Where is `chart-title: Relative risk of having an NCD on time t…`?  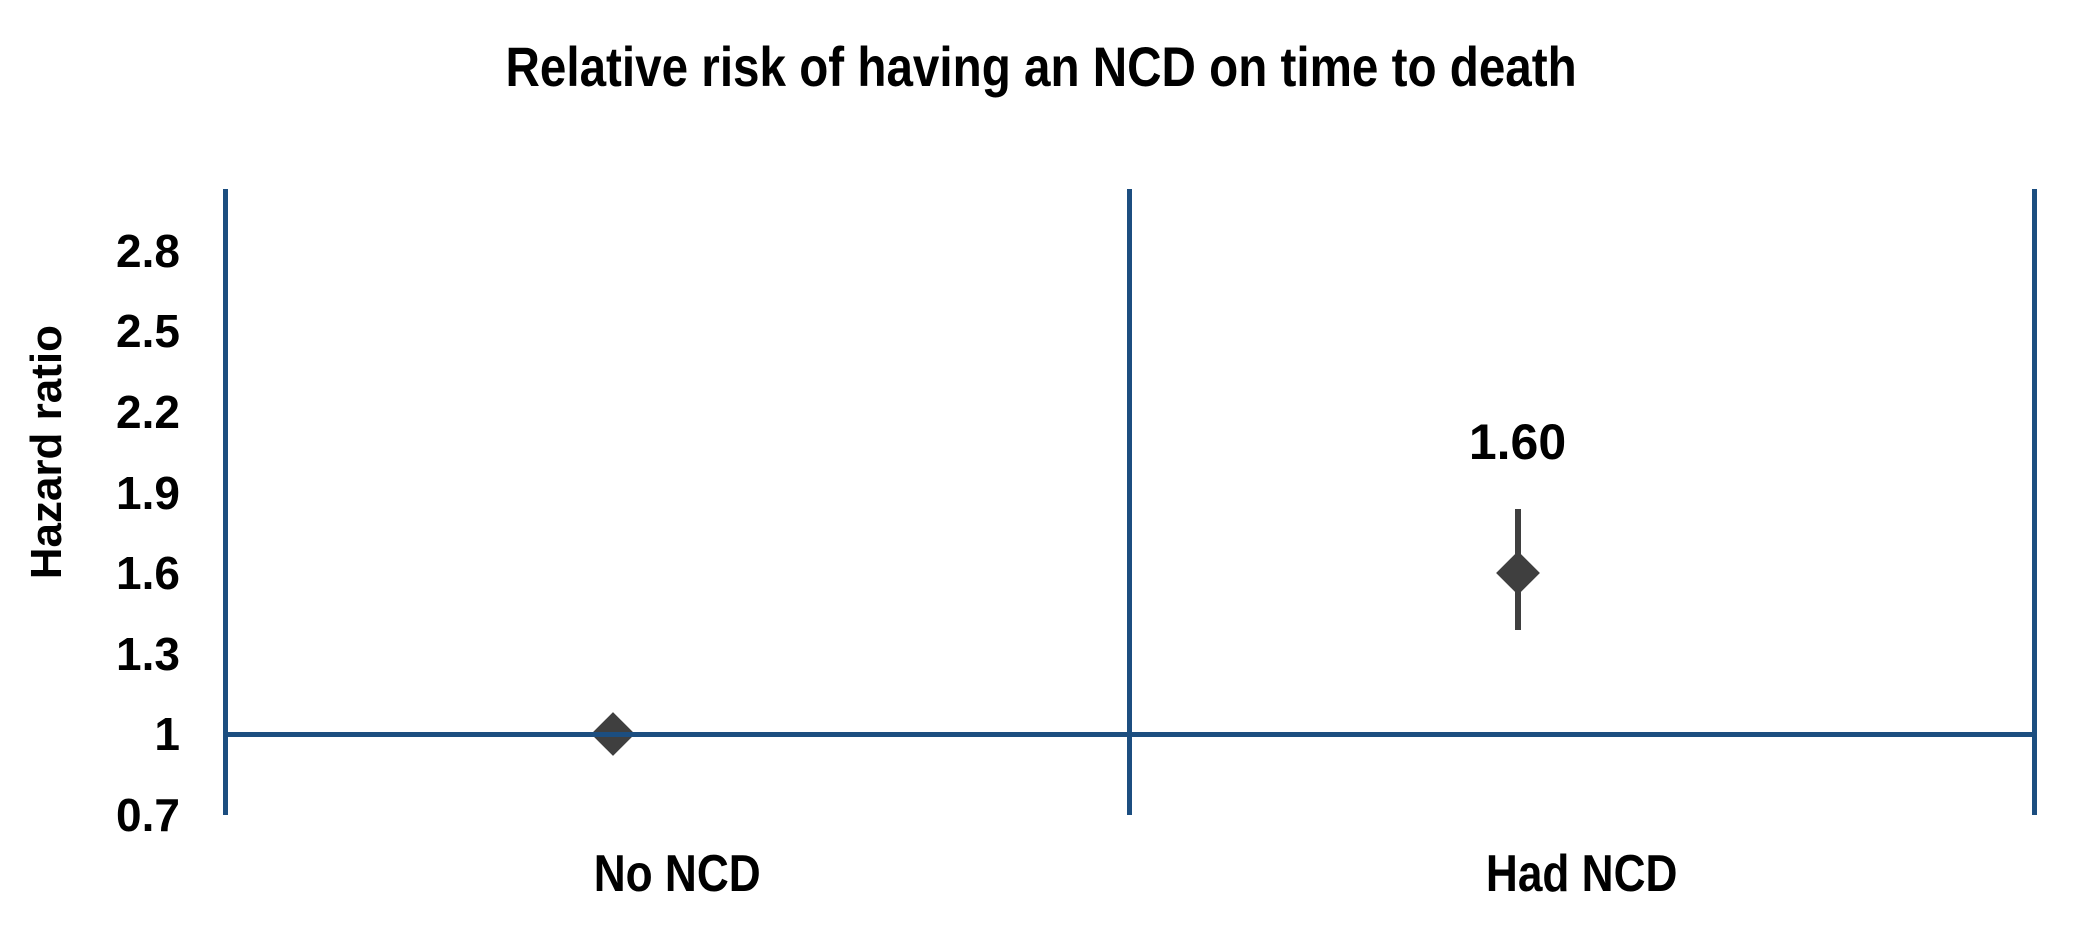 chart-title: Relative risk of having an NCD on time t… is located at coordinates (1041, 67).